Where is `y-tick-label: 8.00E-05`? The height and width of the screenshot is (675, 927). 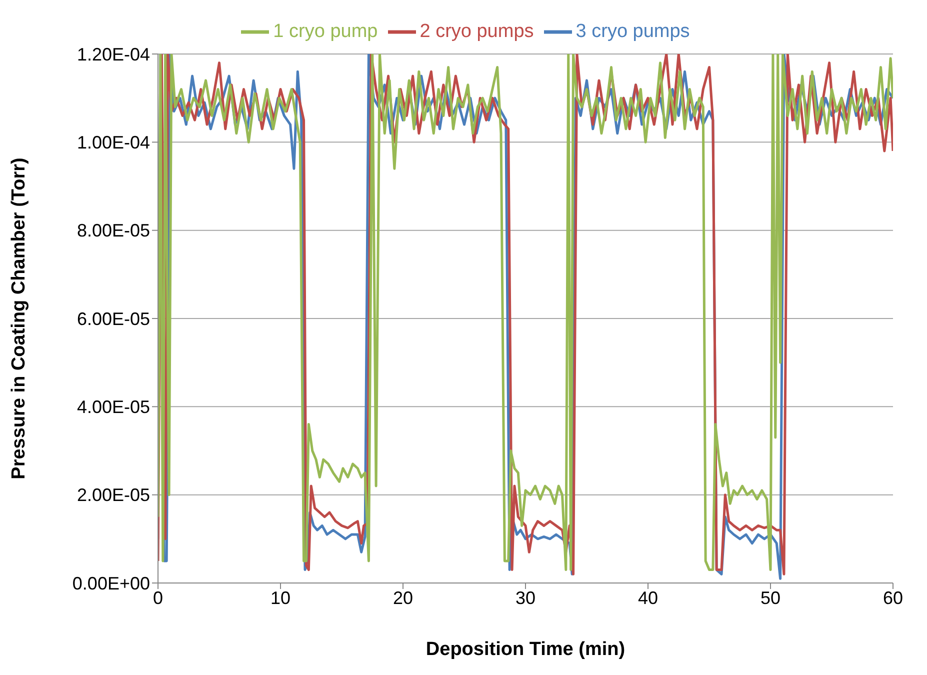
y-tick-label: 8.00E-05 is located at coordinates (113, 230).